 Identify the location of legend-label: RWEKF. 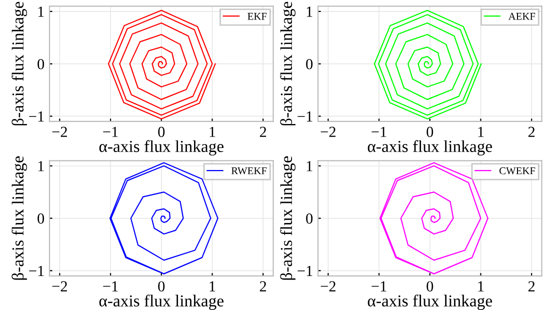
(249, 170).